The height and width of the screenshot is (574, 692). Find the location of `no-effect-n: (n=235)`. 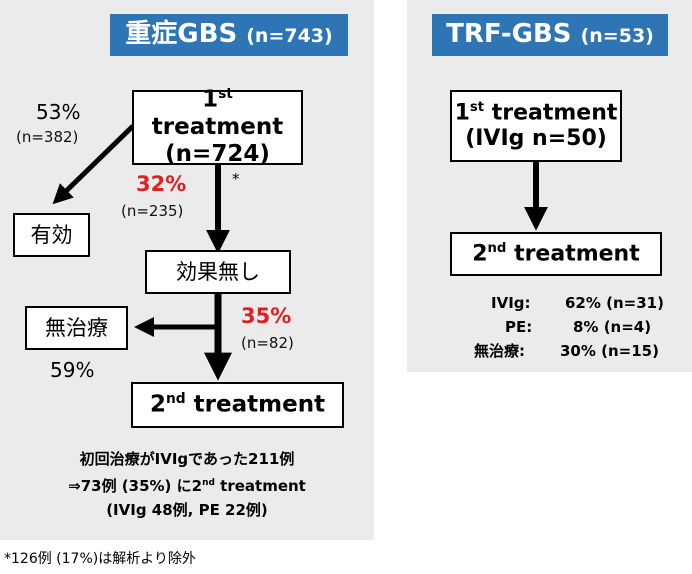

no-effect-n: (n=235) is located at coordinates (152, 211).